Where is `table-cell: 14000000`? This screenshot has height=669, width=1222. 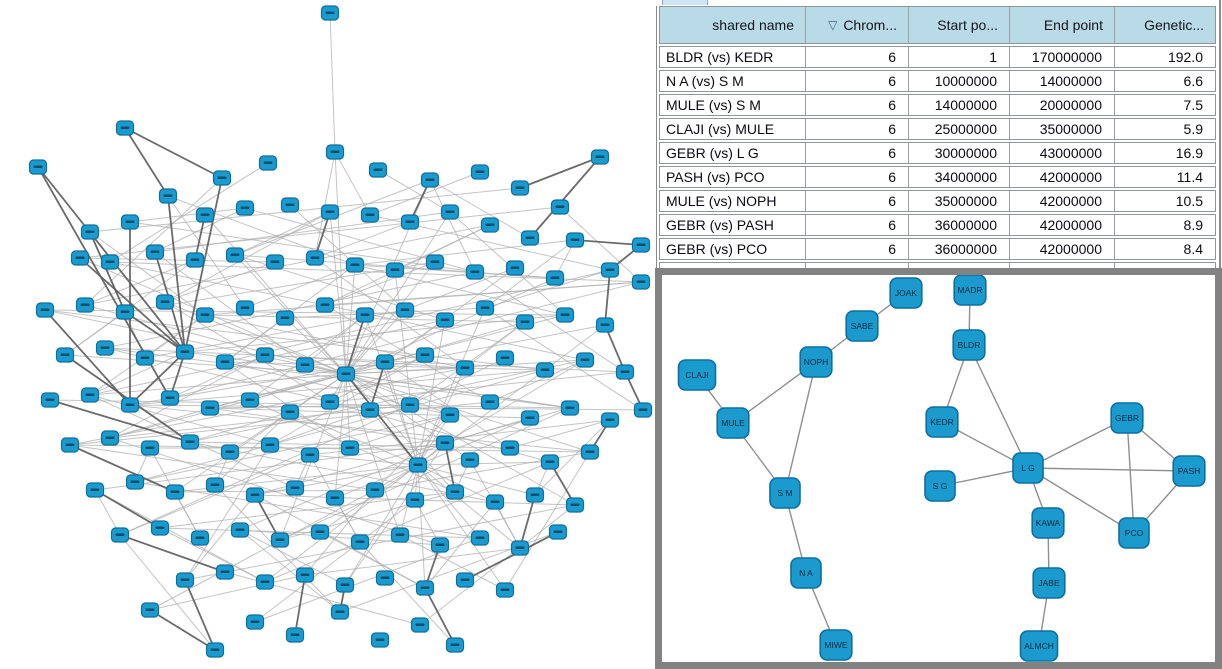 table-cell: 14000000 is located at coordinates (959, 105).